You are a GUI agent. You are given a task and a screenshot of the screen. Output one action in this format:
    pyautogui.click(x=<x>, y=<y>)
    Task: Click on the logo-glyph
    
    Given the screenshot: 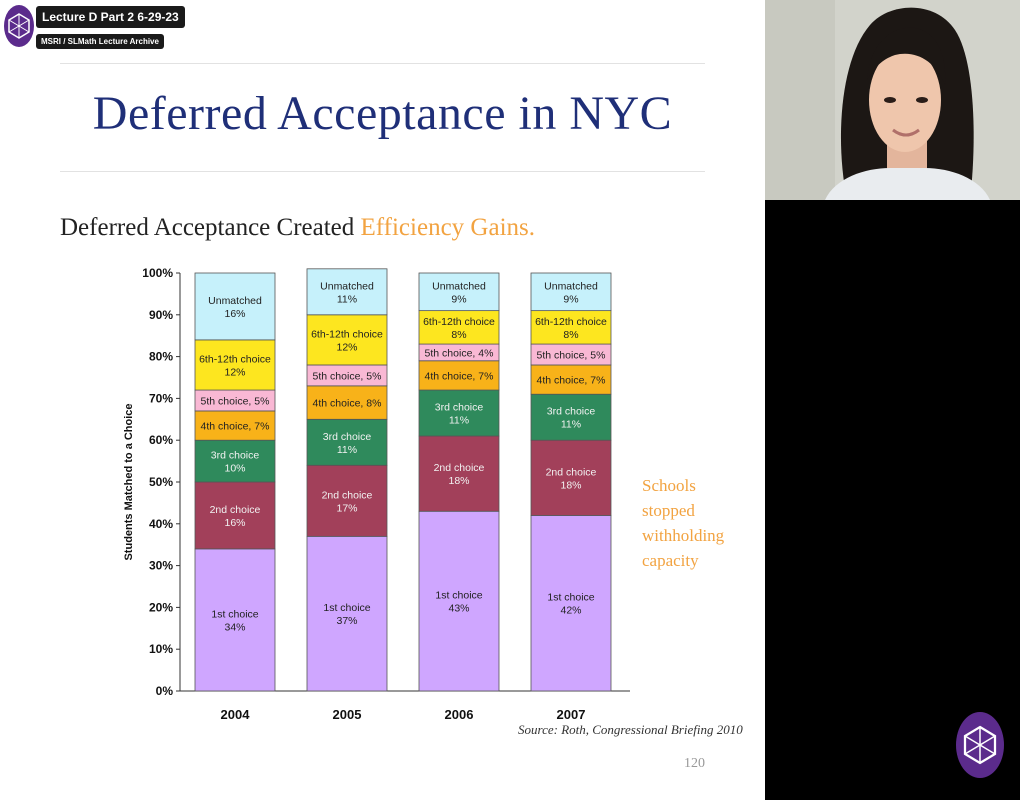 What is the action you would take?
    pyautogui.click(x=19, y=26)
    